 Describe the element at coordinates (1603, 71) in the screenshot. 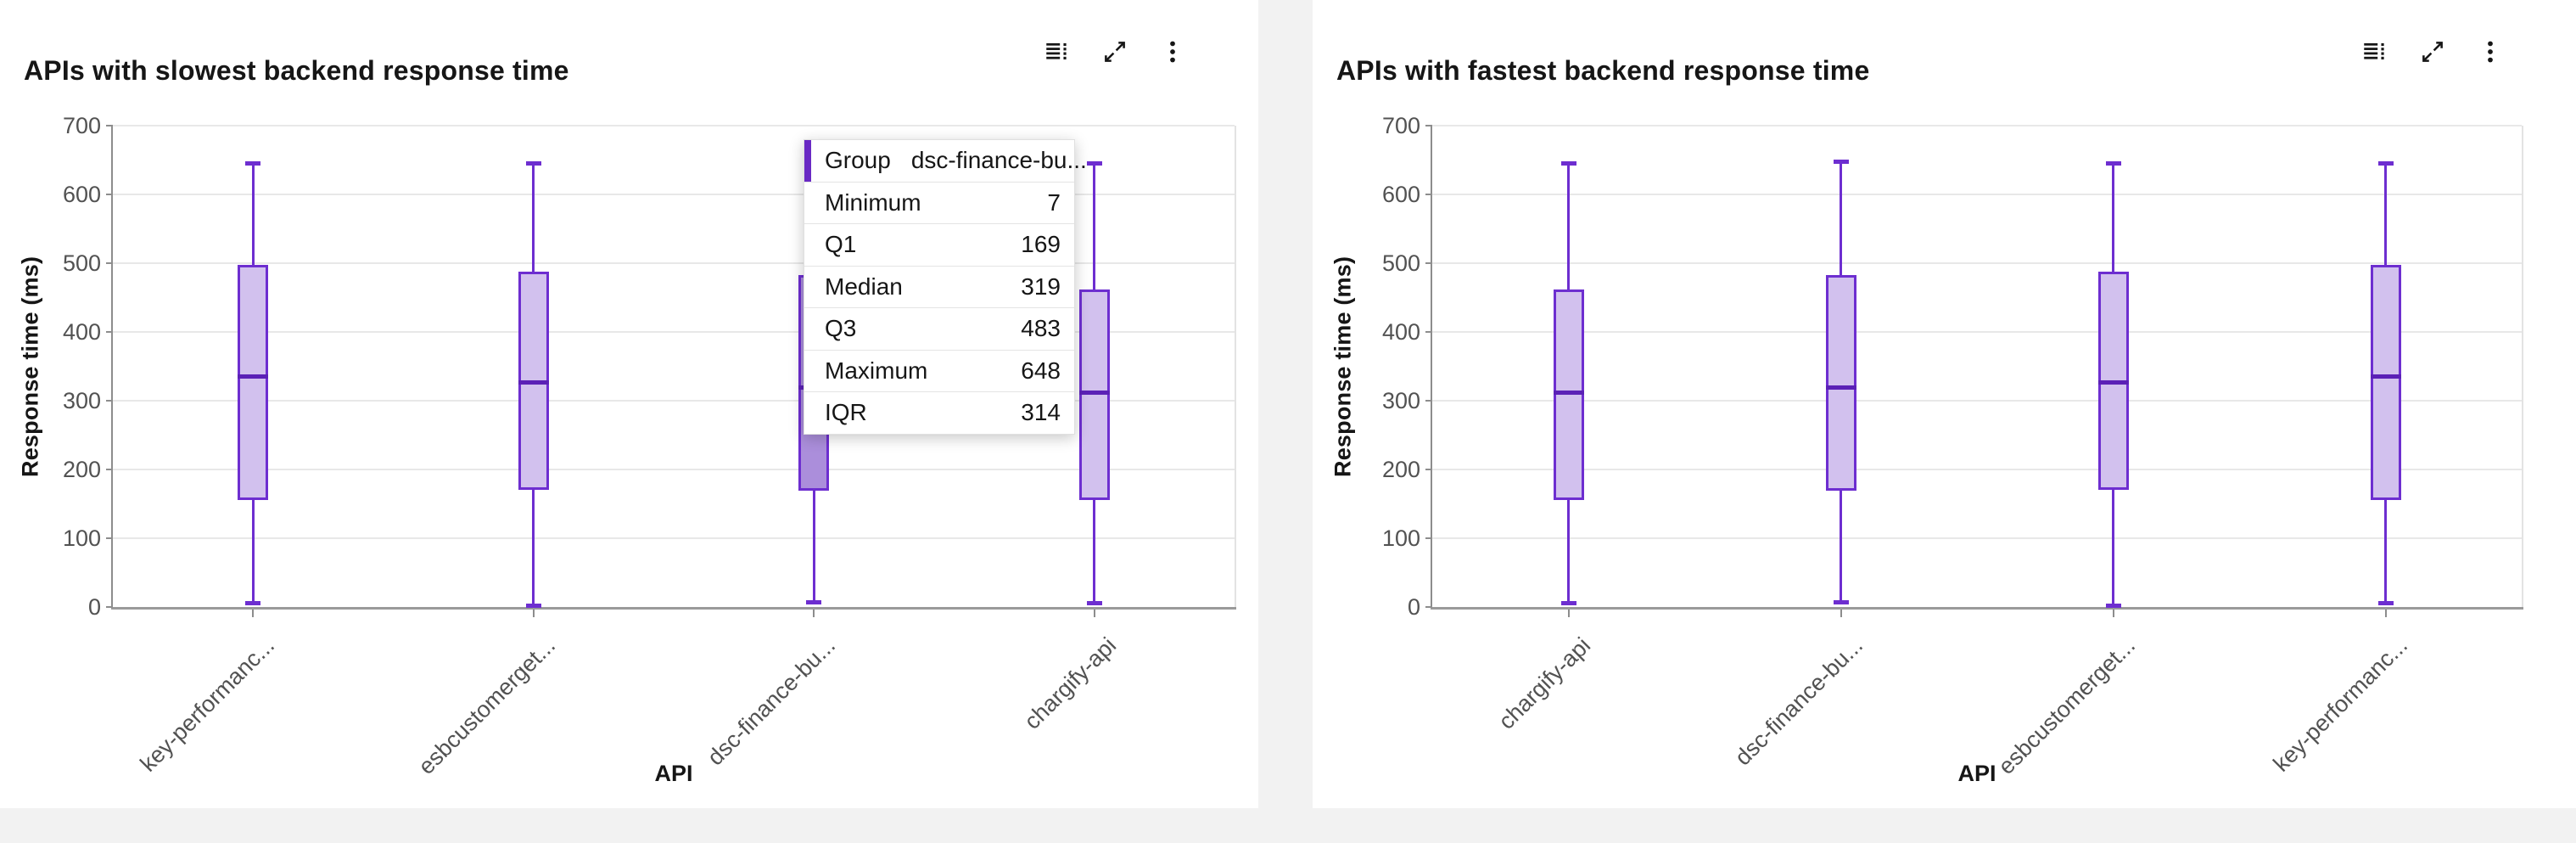

I see `chart-title-fastest: APIs with fastest backend response time` at that location.